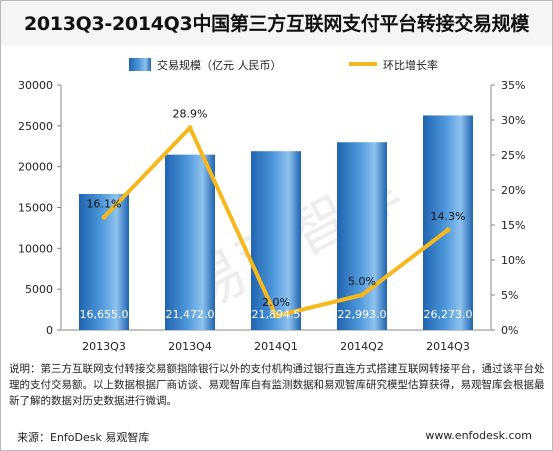 The height and width of the screenshot is (451, 553). Describe the element at coordinates (362, 346) in the screenshot. I see `x-tick-label: 2014Q2` at that location.